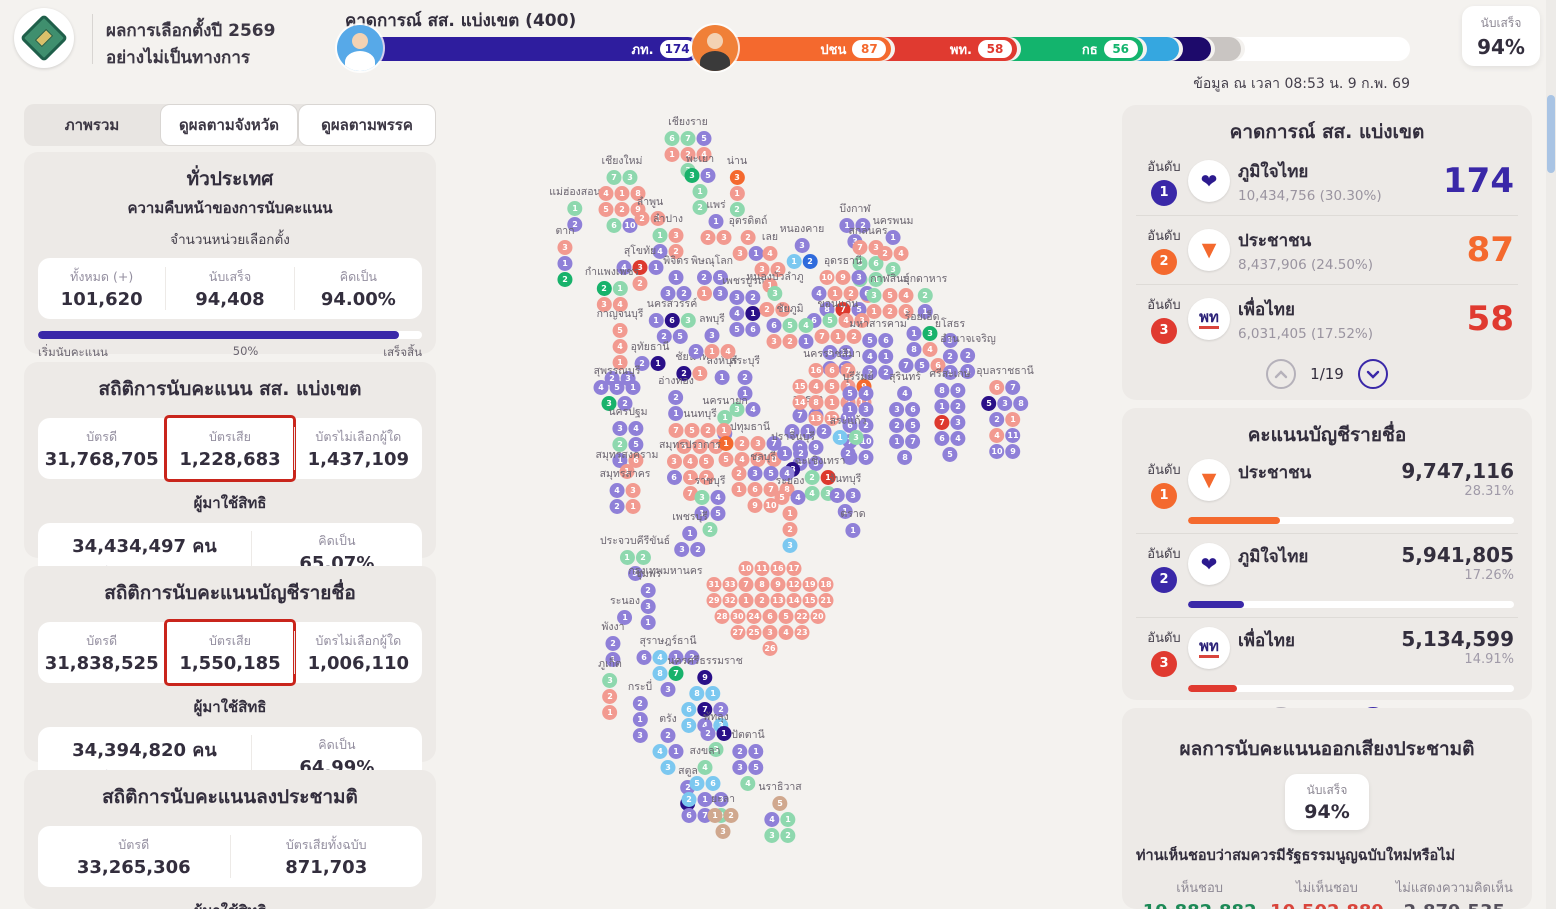 This screenshot has height=909, width=1556. I want to click on seat-bar-segment-ภท.: ภท. 174, so click(522, 49).